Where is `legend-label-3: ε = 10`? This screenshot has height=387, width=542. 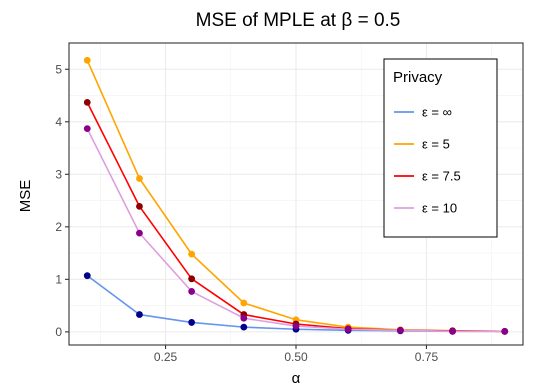 legend-label-3: ε = 10 is located at coordinates (439, 208).